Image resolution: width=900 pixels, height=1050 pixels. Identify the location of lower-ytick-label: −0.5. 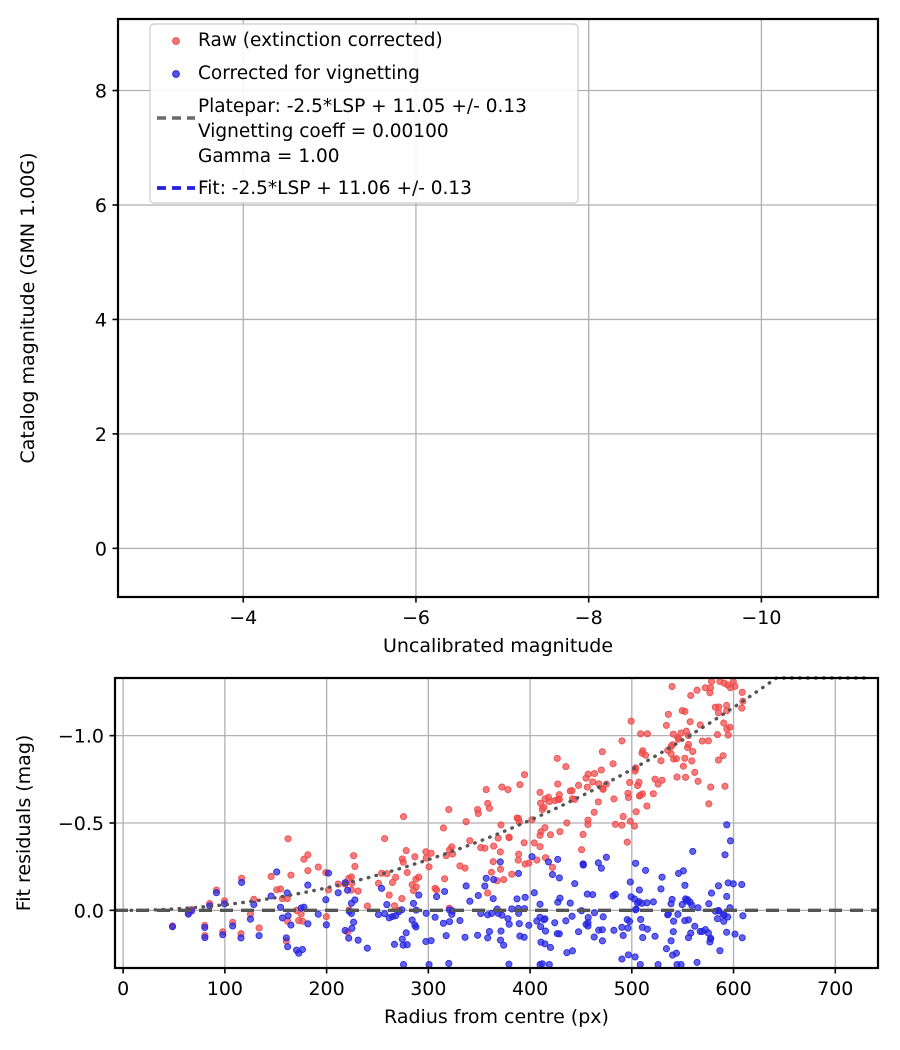
(81, 824).